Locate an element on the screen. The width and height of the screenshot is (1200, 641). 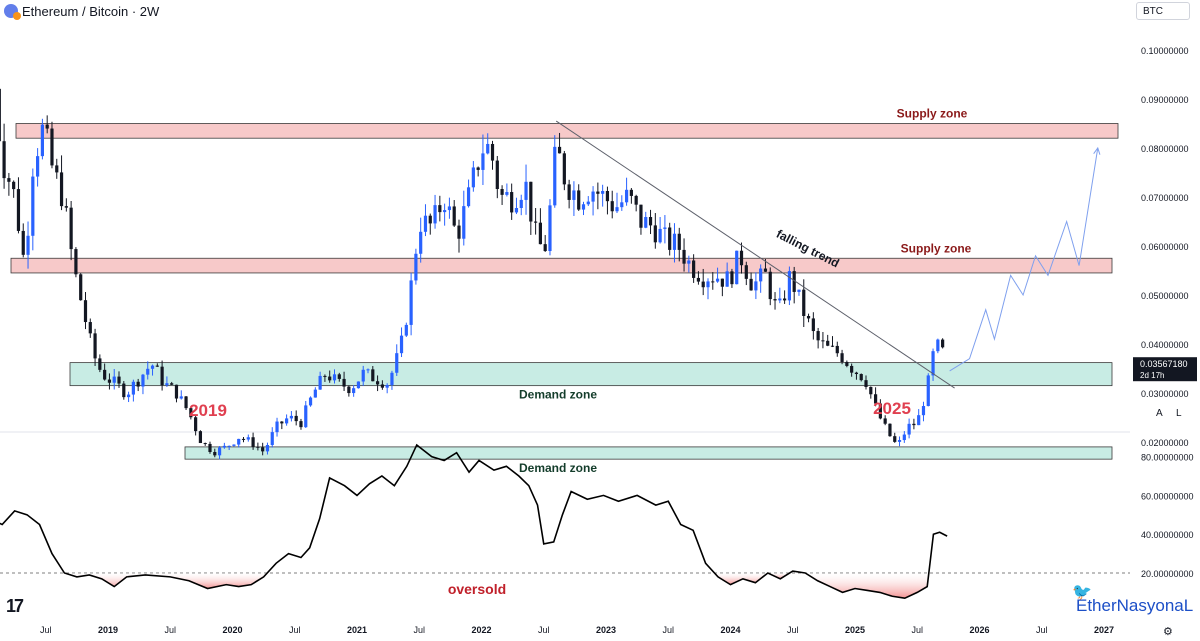
chart-header: Ethereum / Bitcoin · 2W is located at coordinates (79, 11).